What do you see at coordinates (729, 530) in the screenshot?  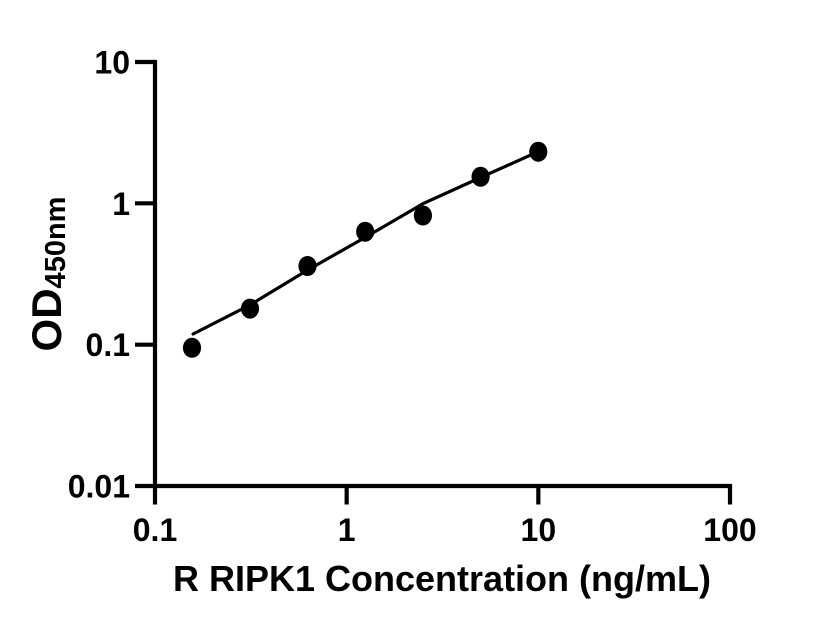 I see `x-tick-label: 100` at bounding box center [729, 530].